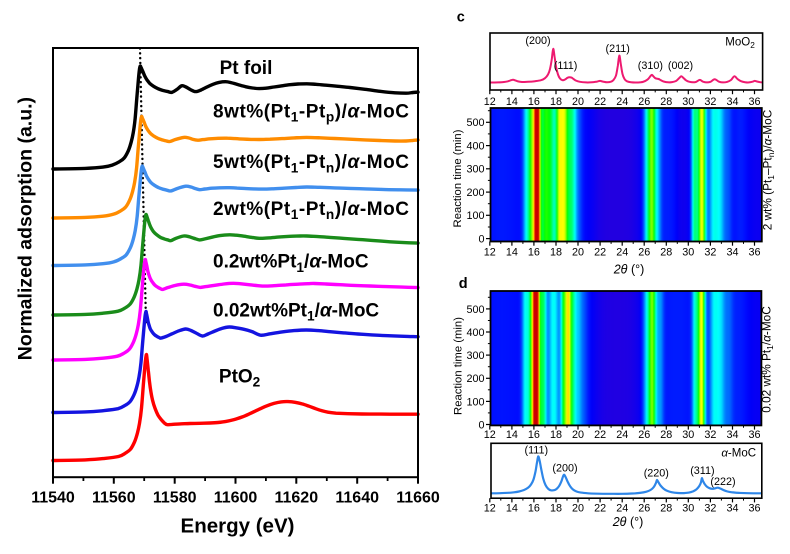 Image resolution: width=790 pixels, height=554 pixels. I want to click on svg-text: (310), so click(650, 66).